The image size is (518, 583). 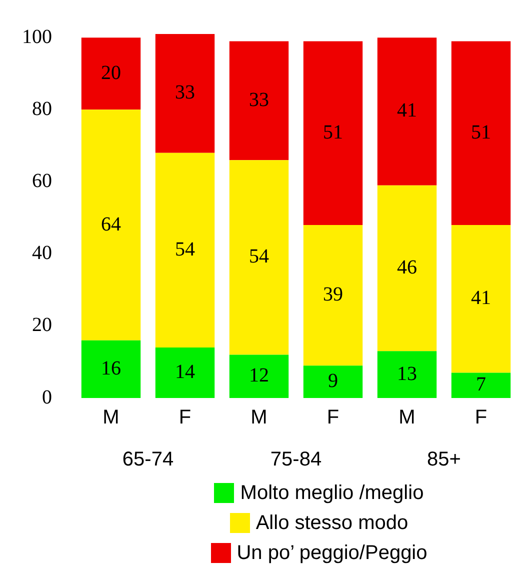 I want to click on legend-label: Un po’ peggio/Peggio, so click(x=332, y=553).